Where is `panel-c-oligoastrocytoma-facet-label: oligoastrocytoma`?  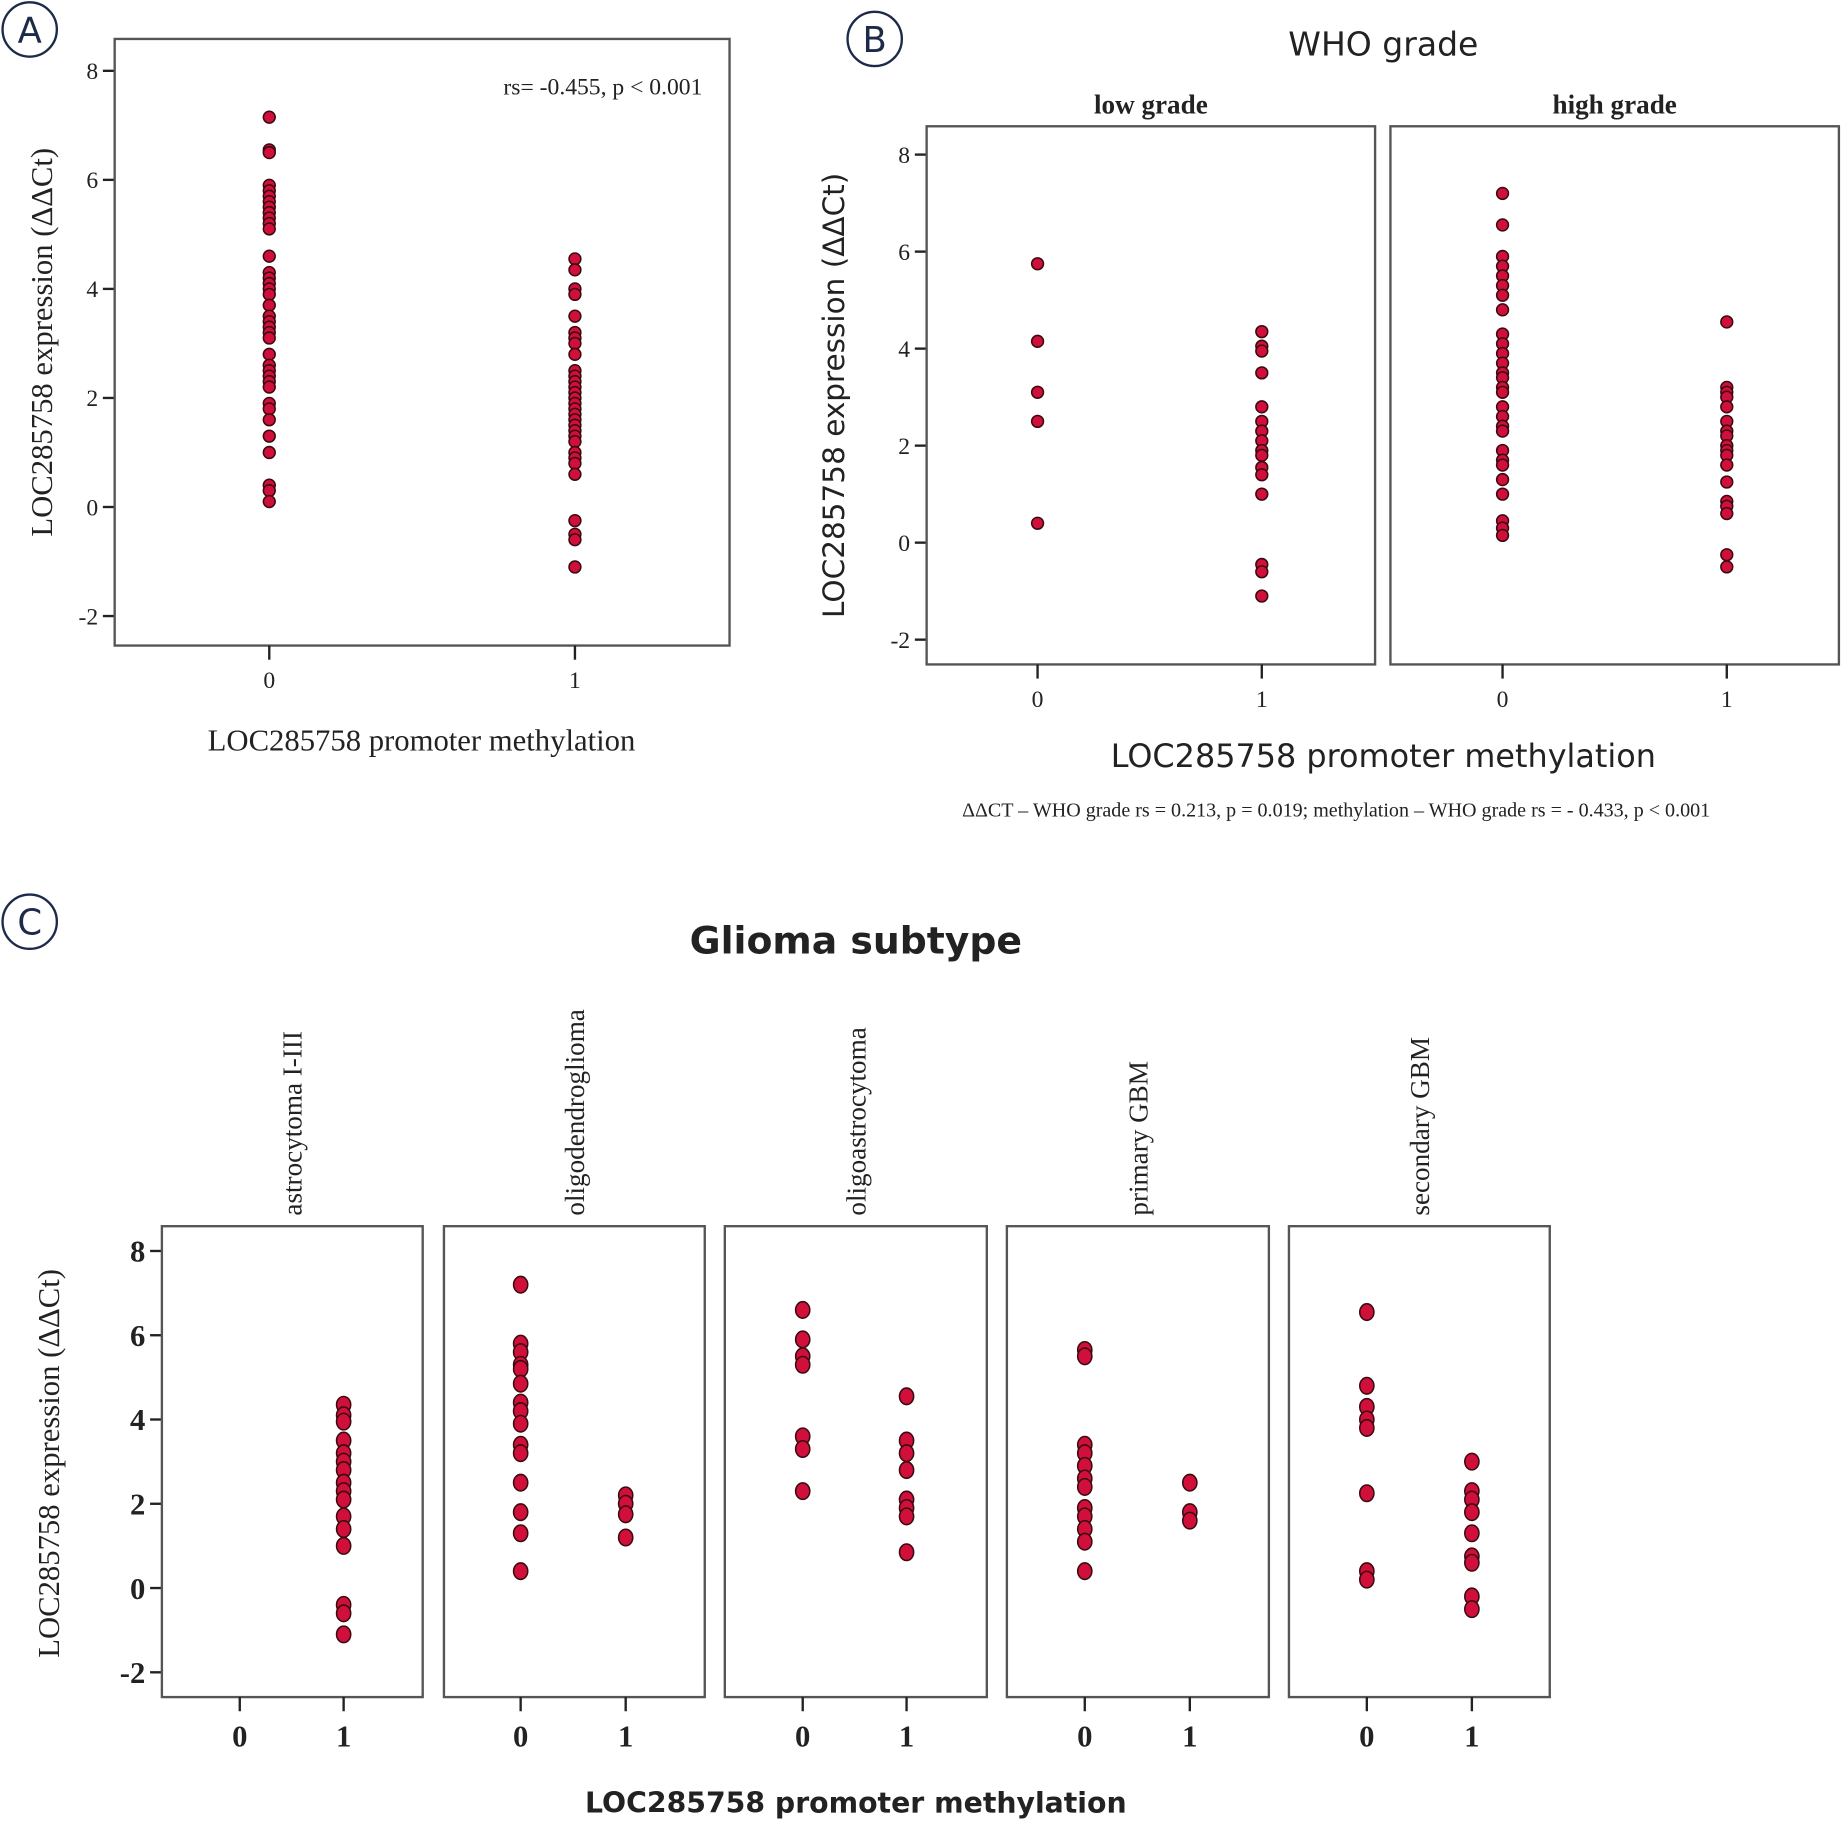 panel-c-oligoastrocytoma-facet-label: oligoastrocytoma is located at coordinates (856, 1121).